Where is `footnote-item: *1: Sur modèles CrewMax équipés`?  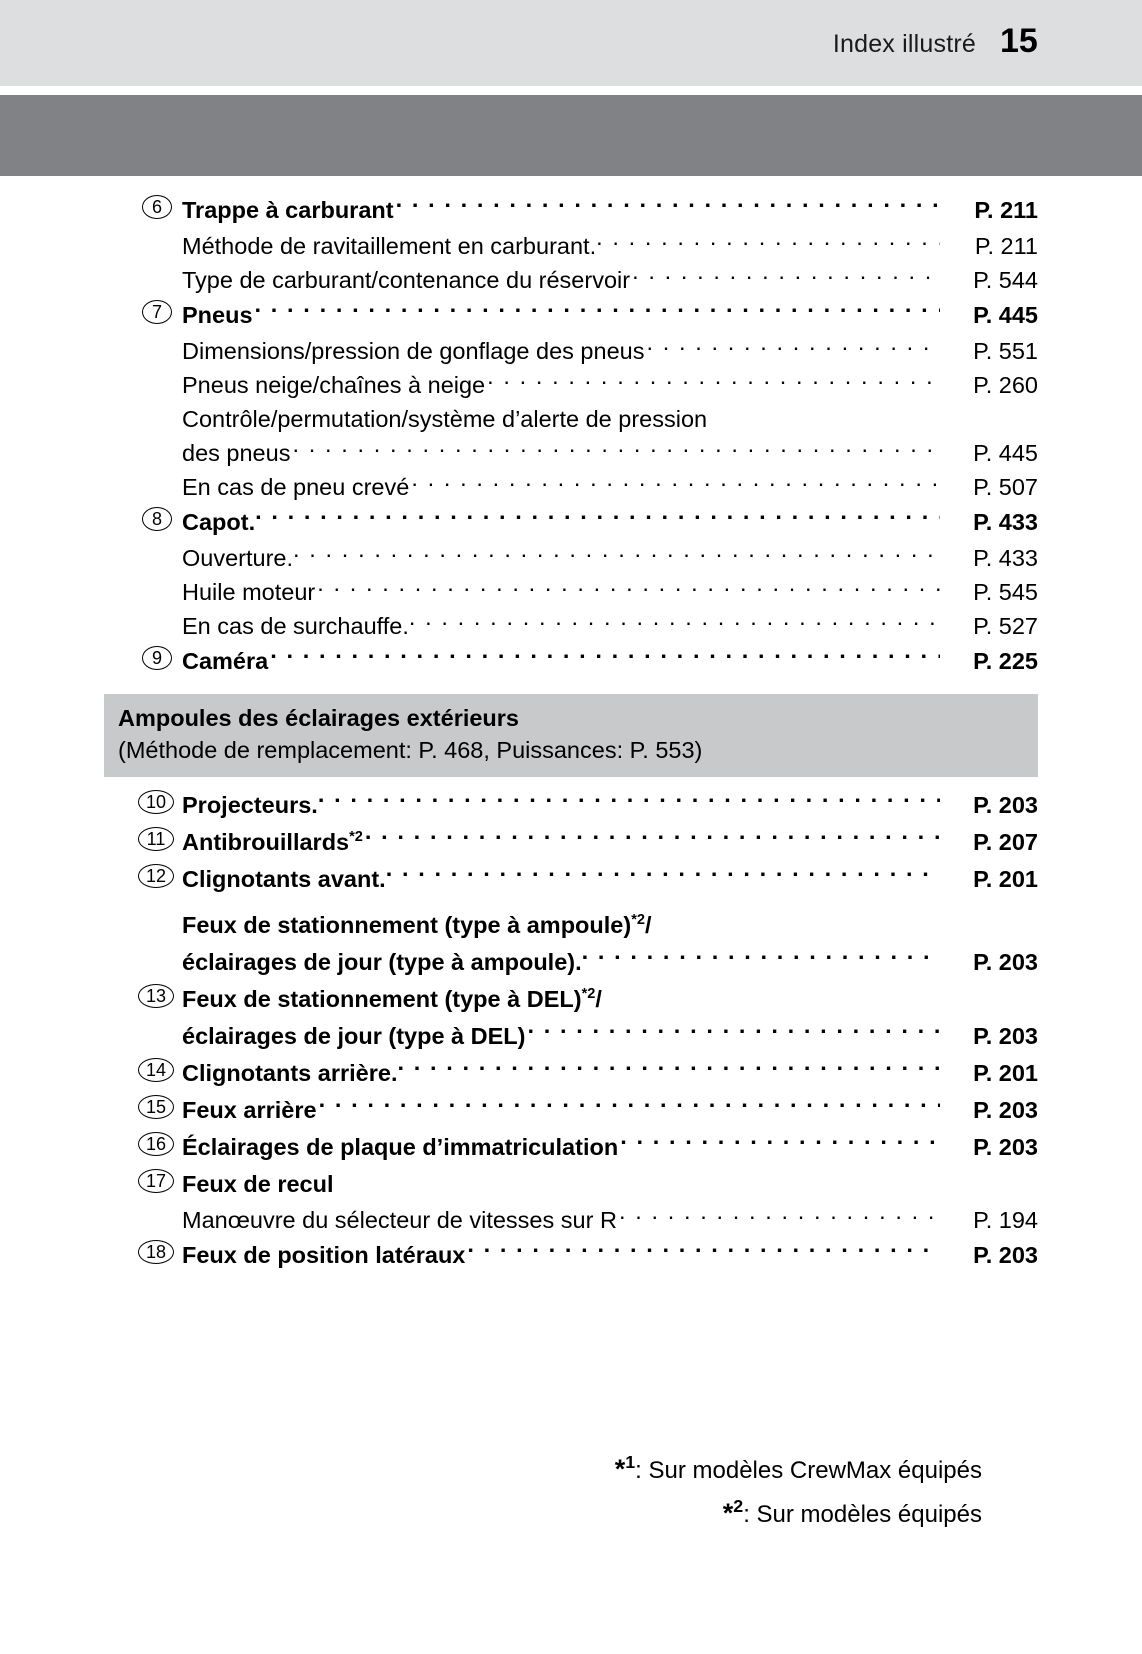
footnote-item: *1: Sur modèles CrewMax équipés is located at coordinates (543, 1470).